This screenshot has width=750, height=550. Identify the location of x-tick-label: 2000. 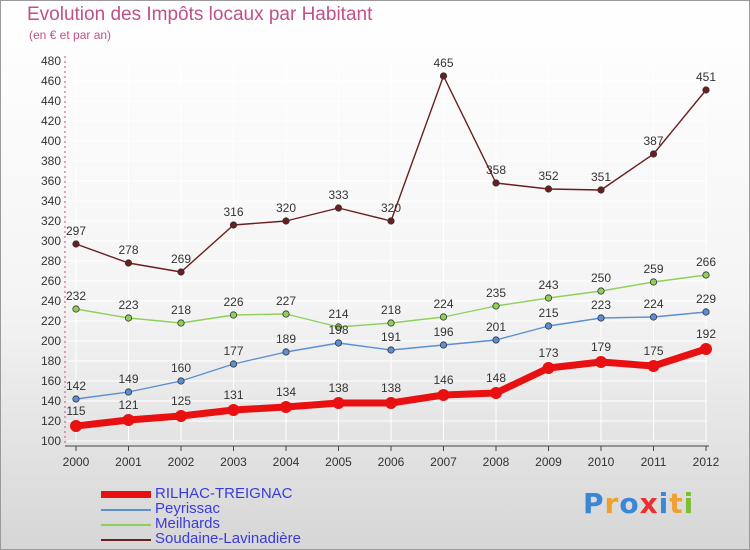
(76, 462).